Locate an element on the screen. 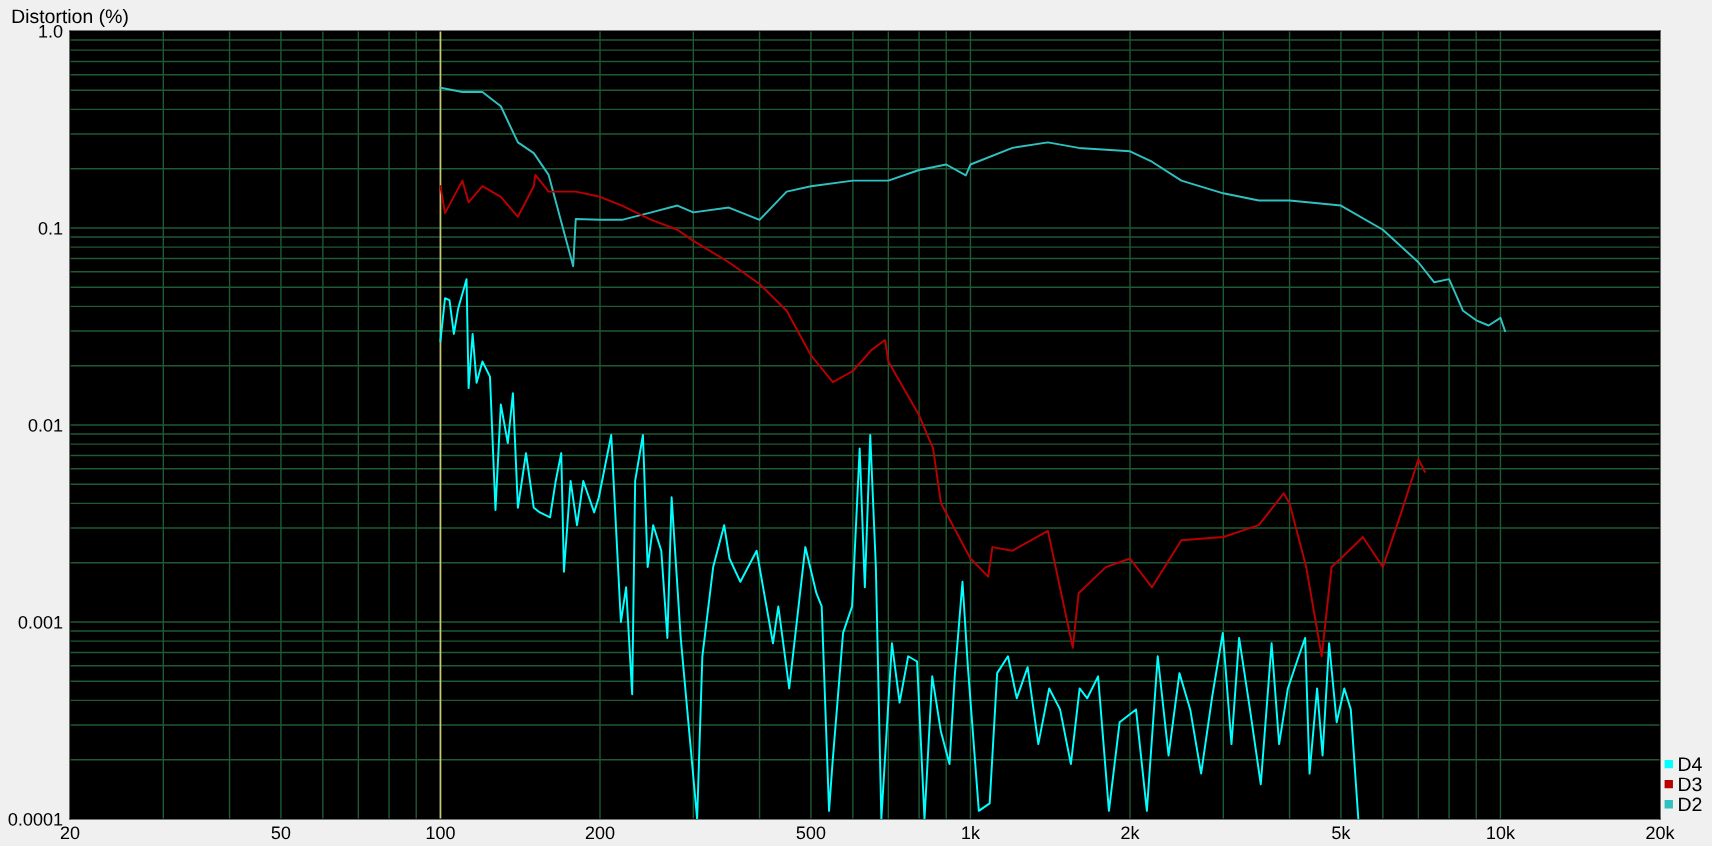  x-tick-label: 20k is located at coordinates (1660, 832).